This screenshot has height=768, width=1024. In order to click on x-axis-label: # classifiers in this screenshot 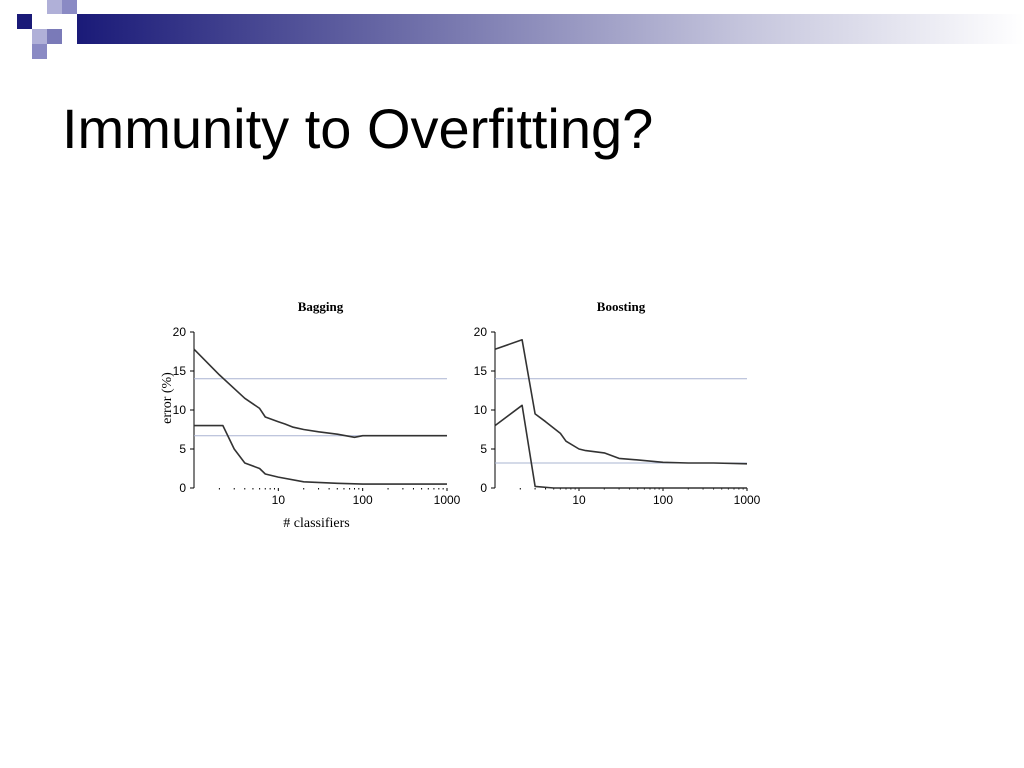, I will do `click(316, 523)`.